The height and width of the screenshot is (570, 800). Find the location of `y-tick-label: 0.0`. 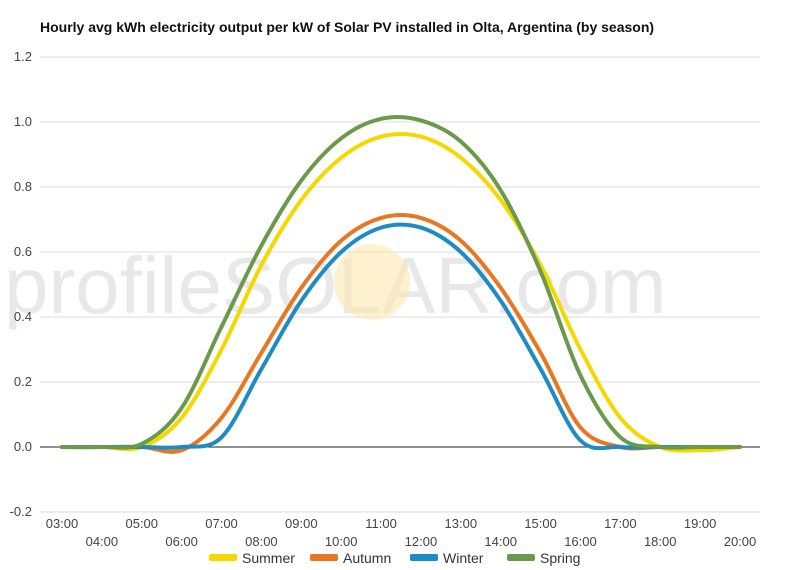

y-tick-label: 0.0 is located at coordinates (23, 446).